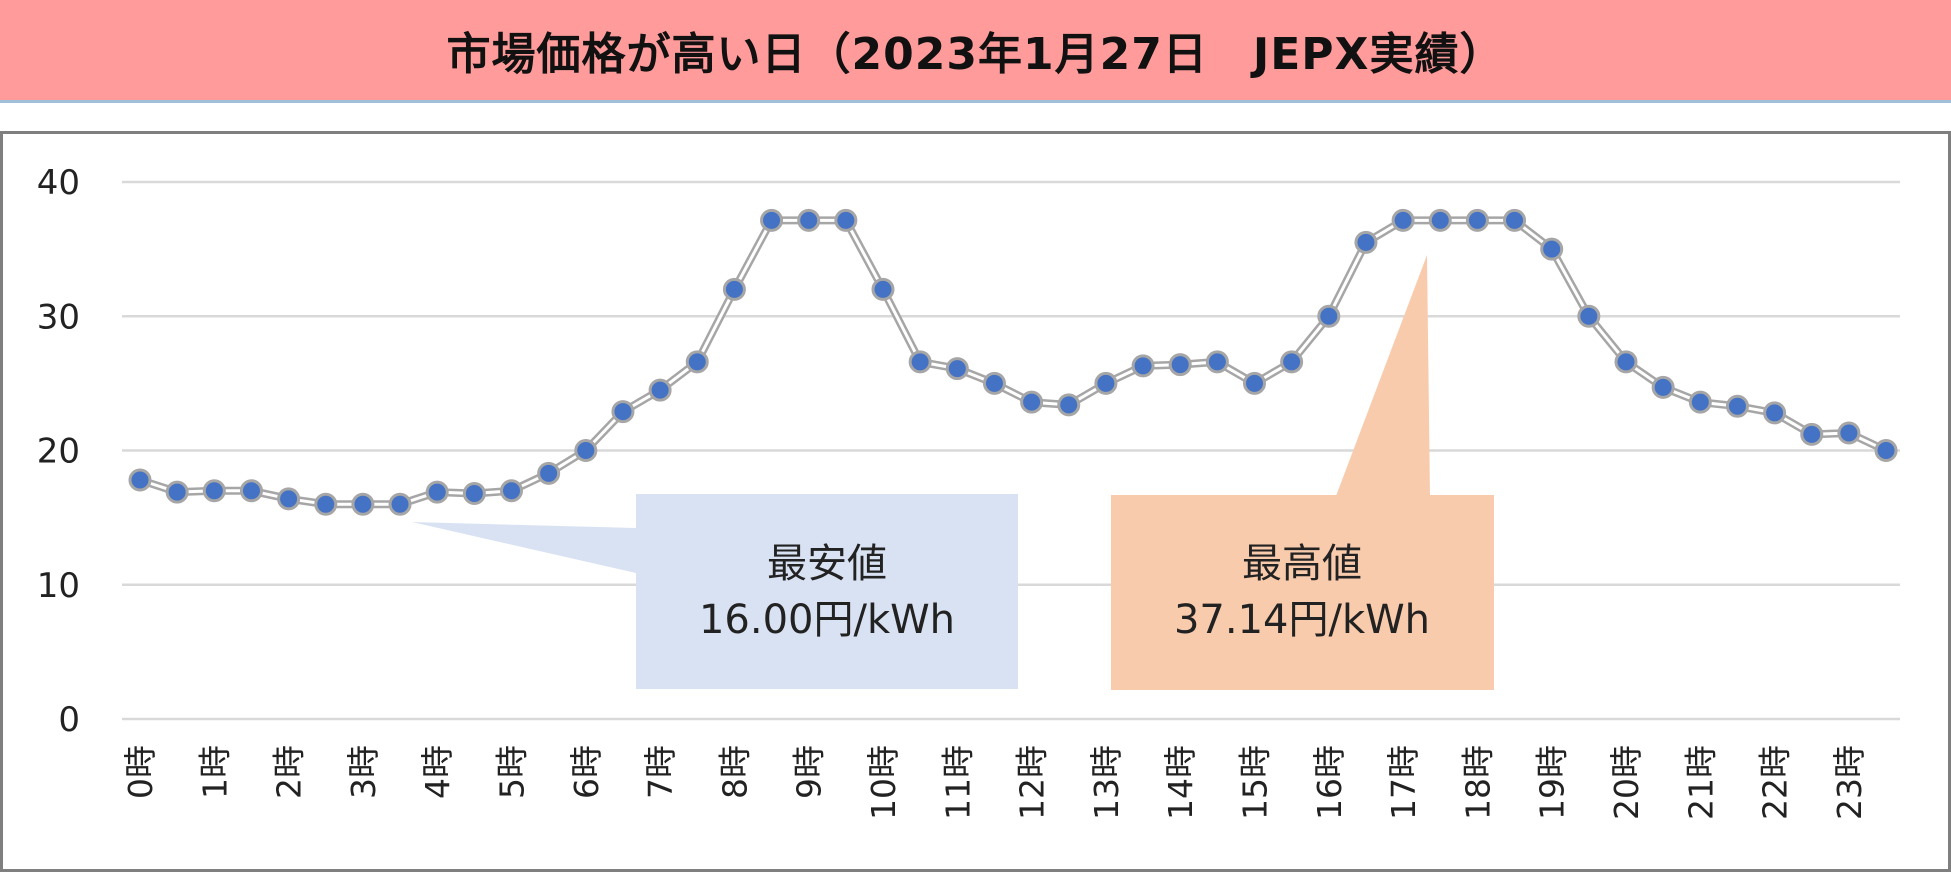 This screenshot has width=1951, height=872. I want to click on x-tick-label: 1時, so click(214, 772).